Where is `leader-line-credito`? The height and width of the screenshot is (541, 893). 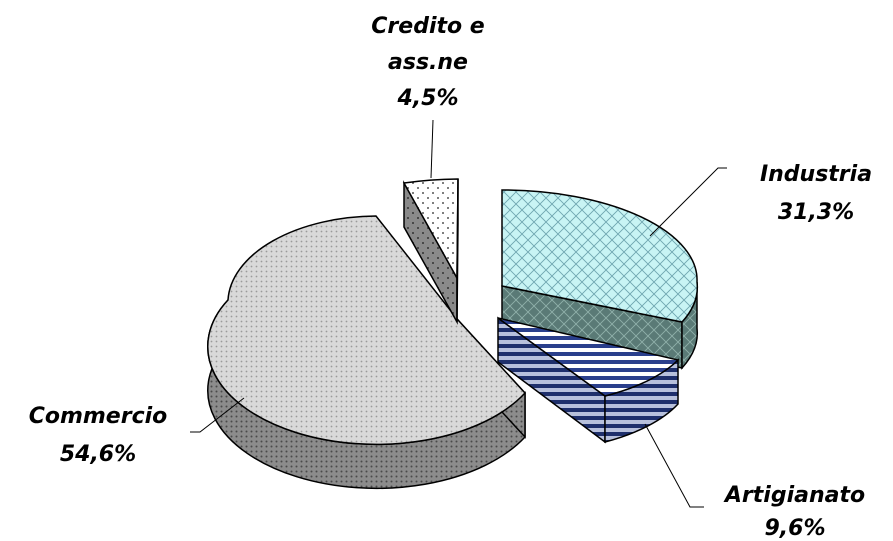 leader-line-credito is located at coordinates (432, 149).